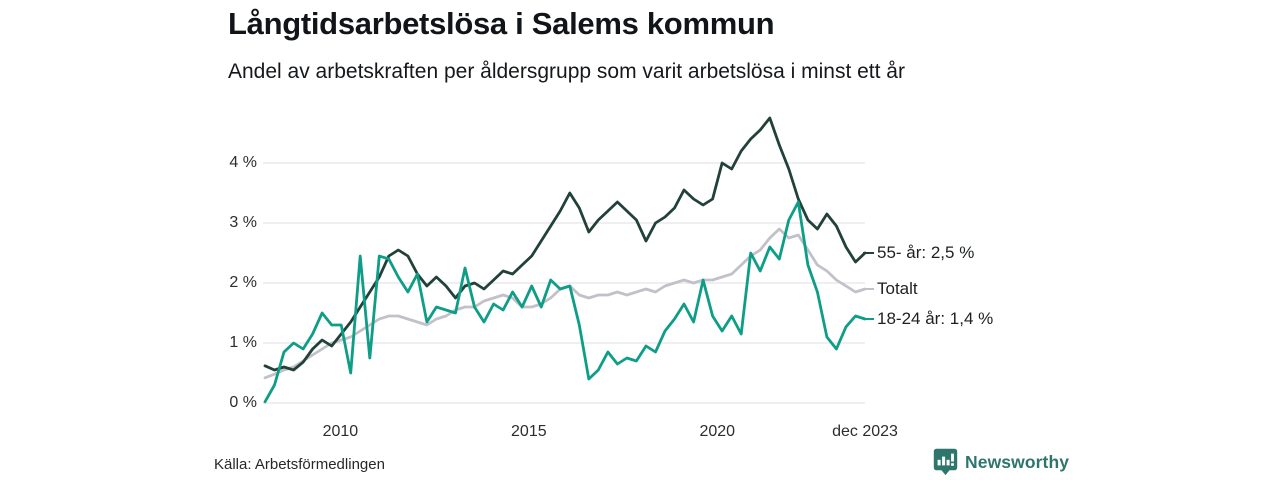 This screenshot has height=480, width=1280. I want to click on x-axis-tick: 2010, so click(340, 431).